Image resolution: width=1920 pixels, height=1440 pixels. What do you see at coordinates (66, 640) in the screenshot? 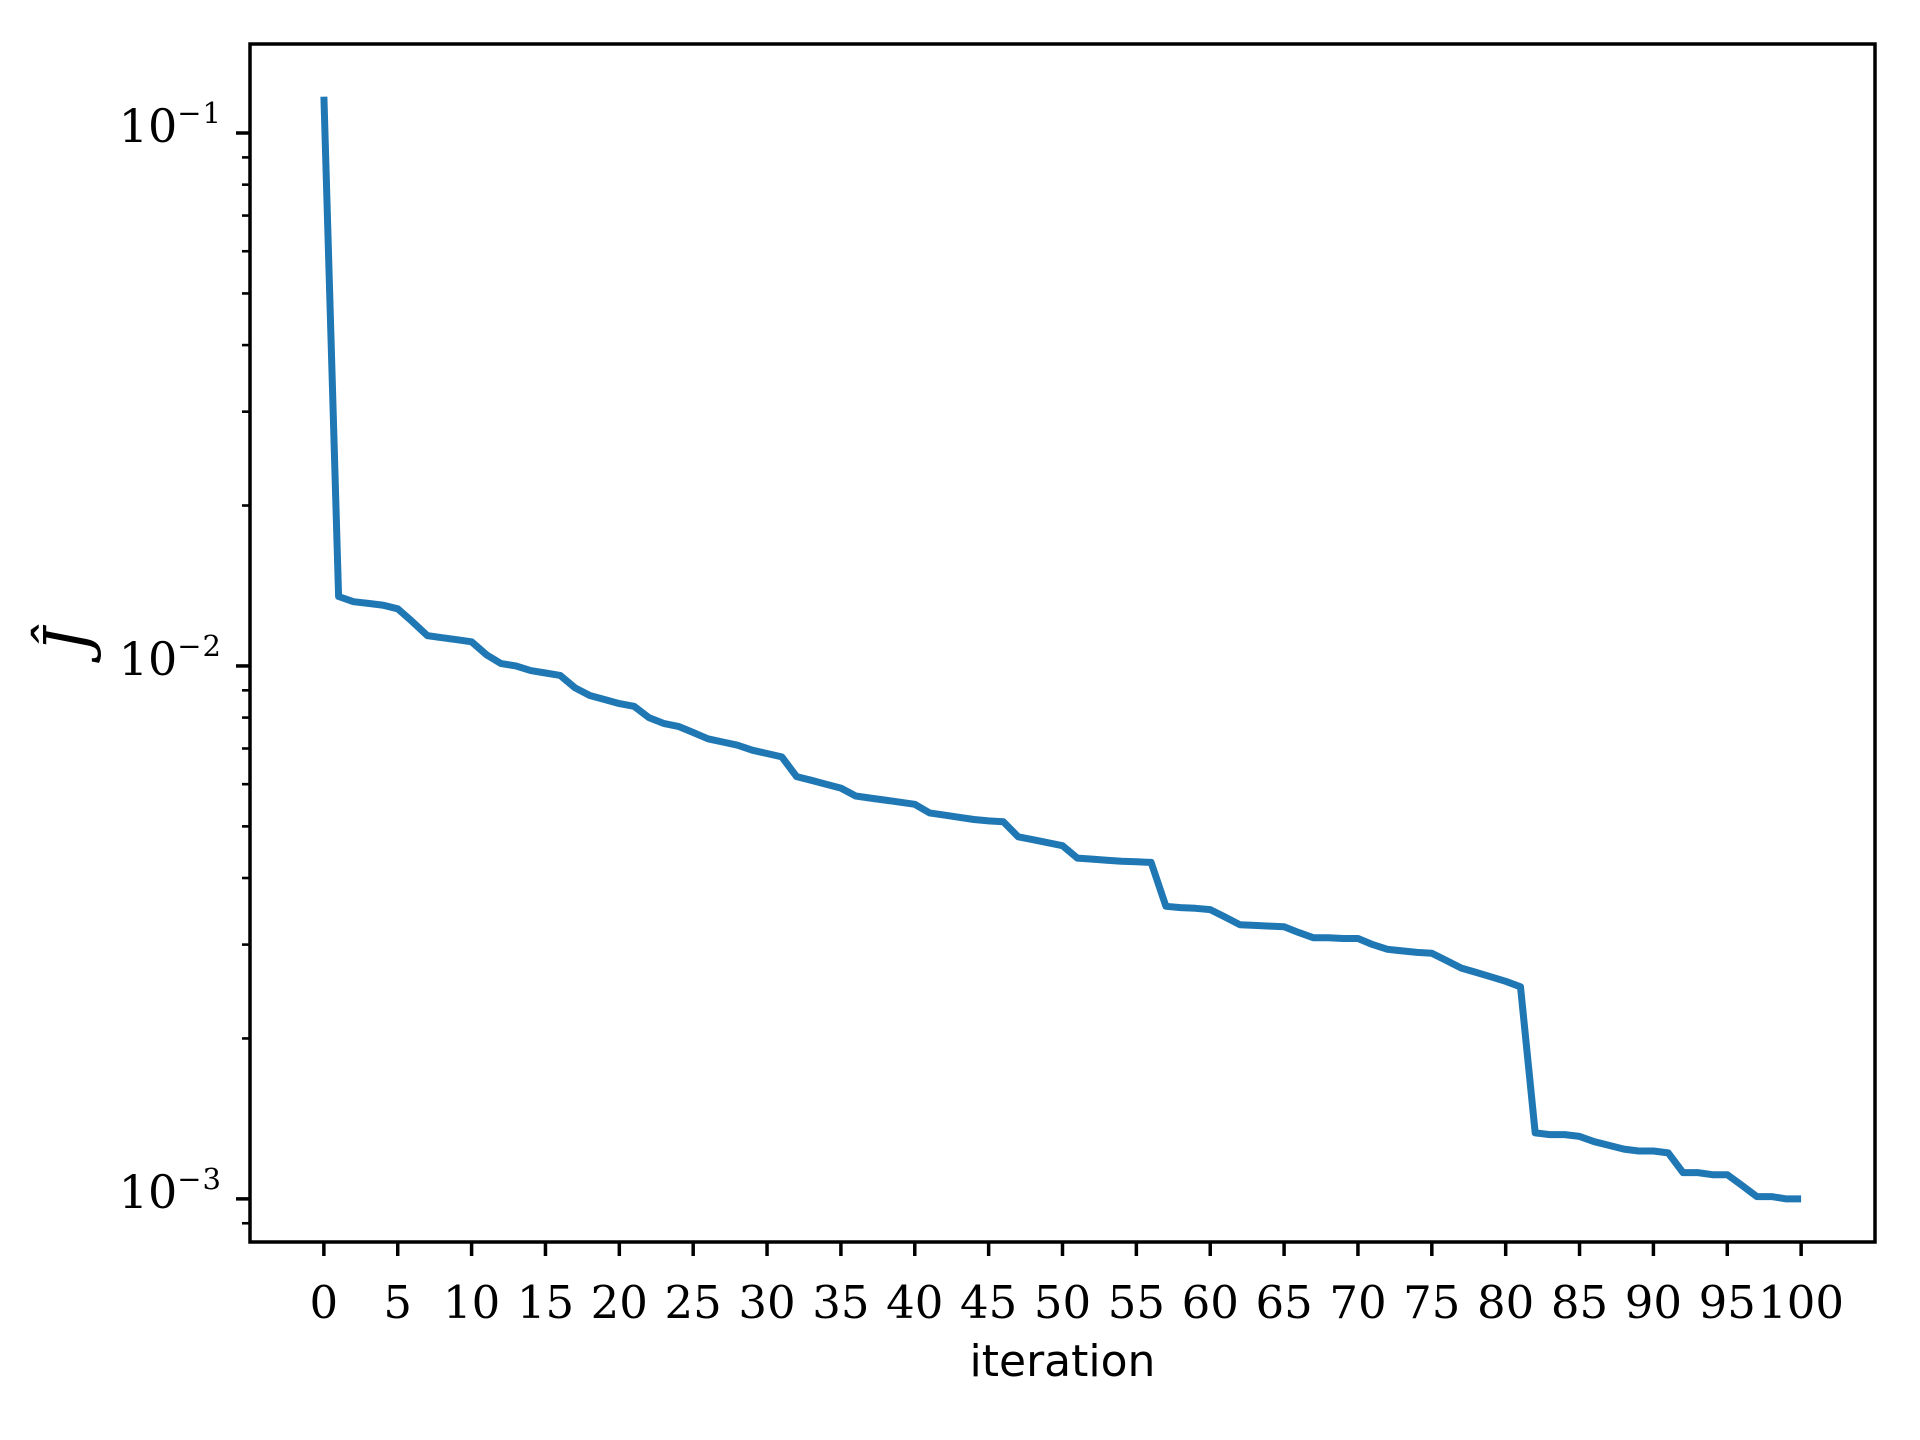
I see `y-axis-label: Ĵ` at bounding box center [66, 640].